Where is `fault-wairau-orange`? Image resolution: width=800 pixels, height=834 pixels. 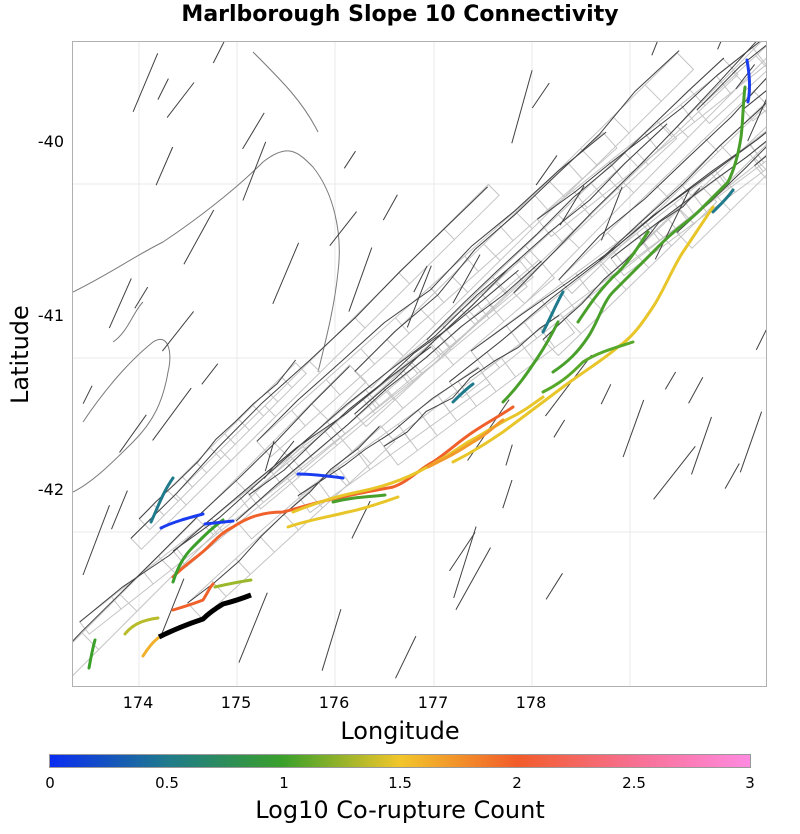
fault-wairau-orange is located at coordinates (343, 492).